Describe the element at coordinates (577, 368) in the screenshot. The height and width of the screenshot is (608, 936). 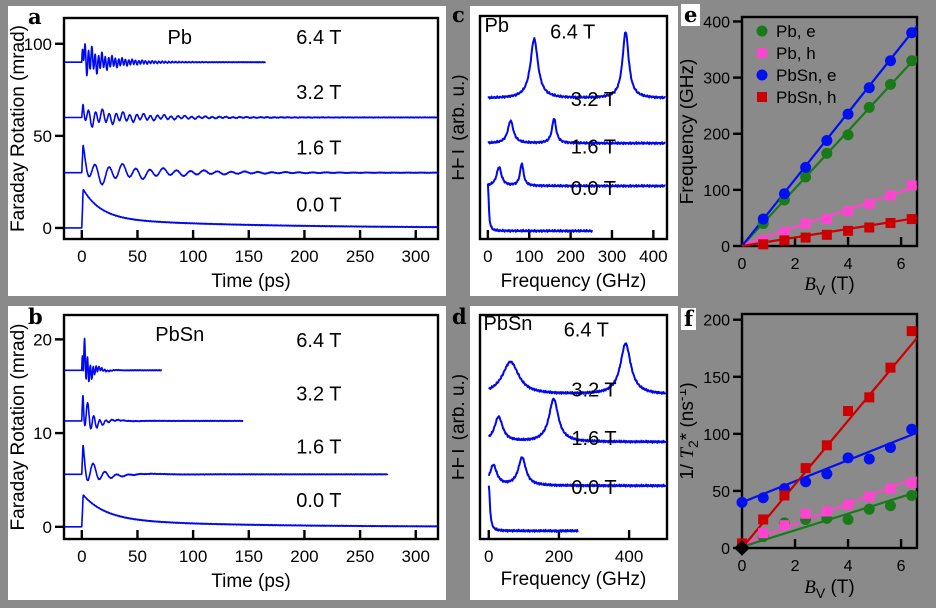
I see `fft-trace-6.4T` at that location.